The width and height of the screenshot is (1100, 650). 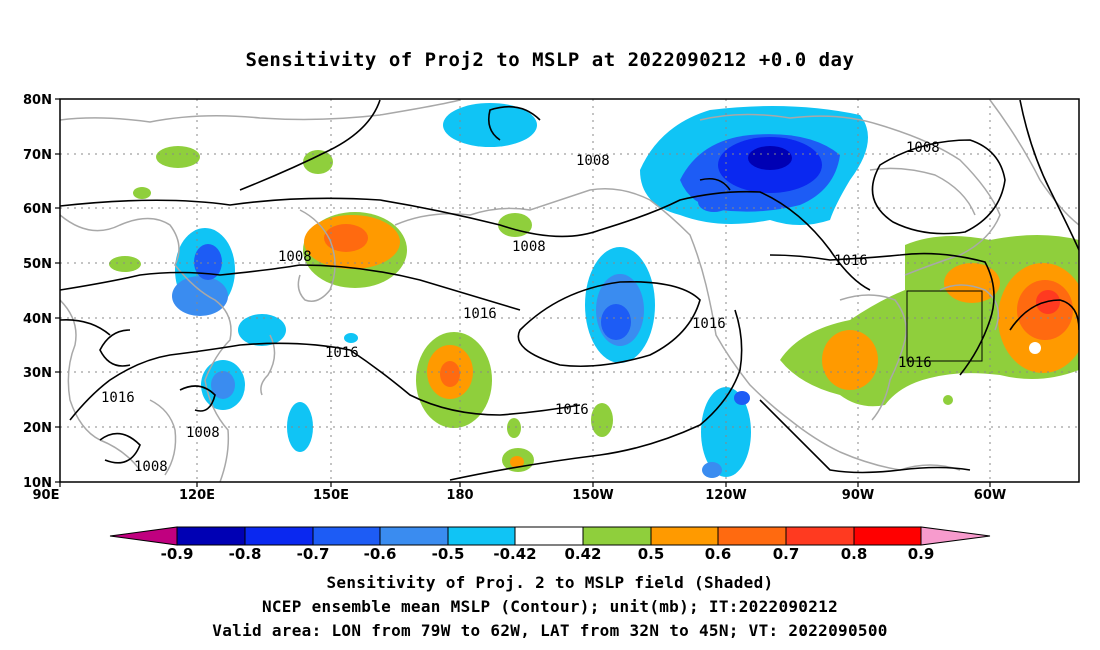 I want to click on white-hole, so click(x=1035, y=348).